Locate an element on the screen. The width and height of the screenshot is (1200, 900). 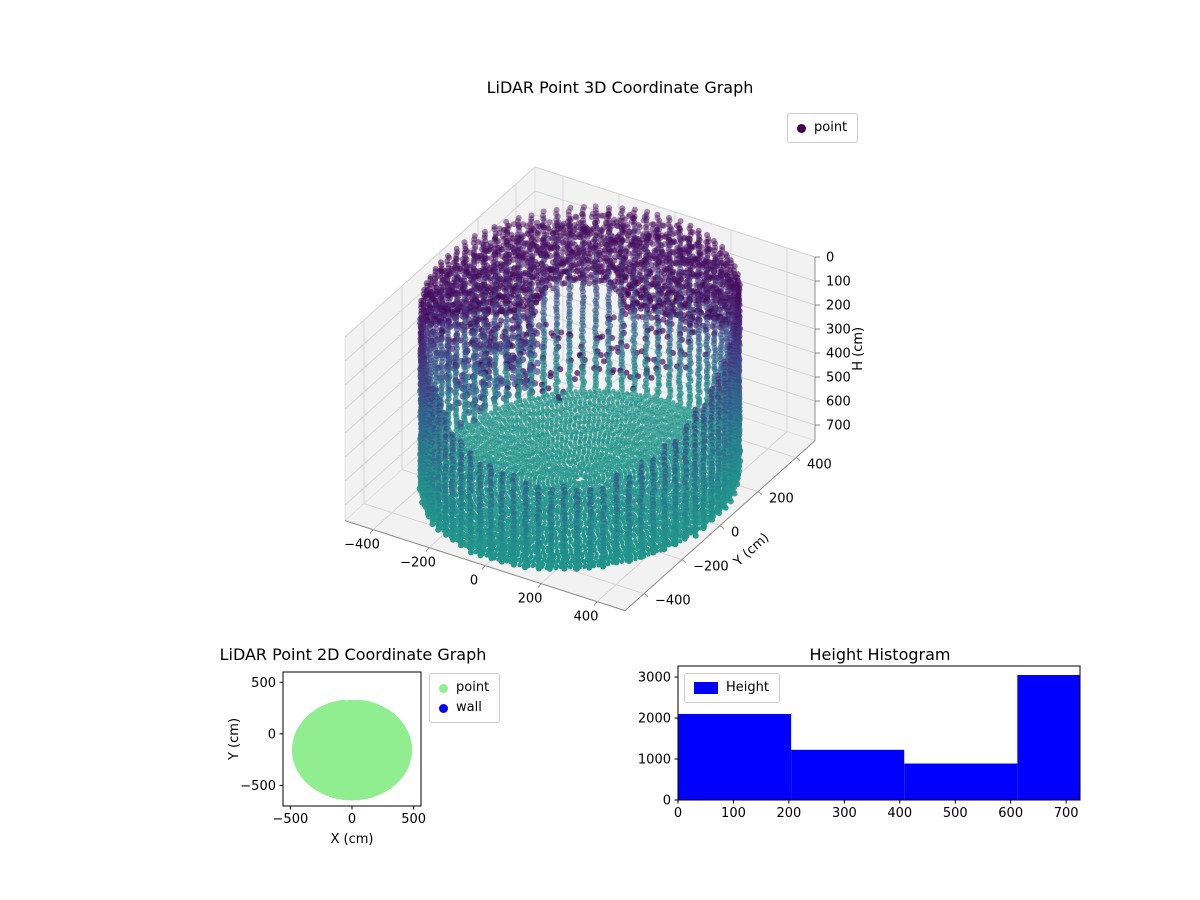
legend-item-height: Height is located at coordinates (731, 688).